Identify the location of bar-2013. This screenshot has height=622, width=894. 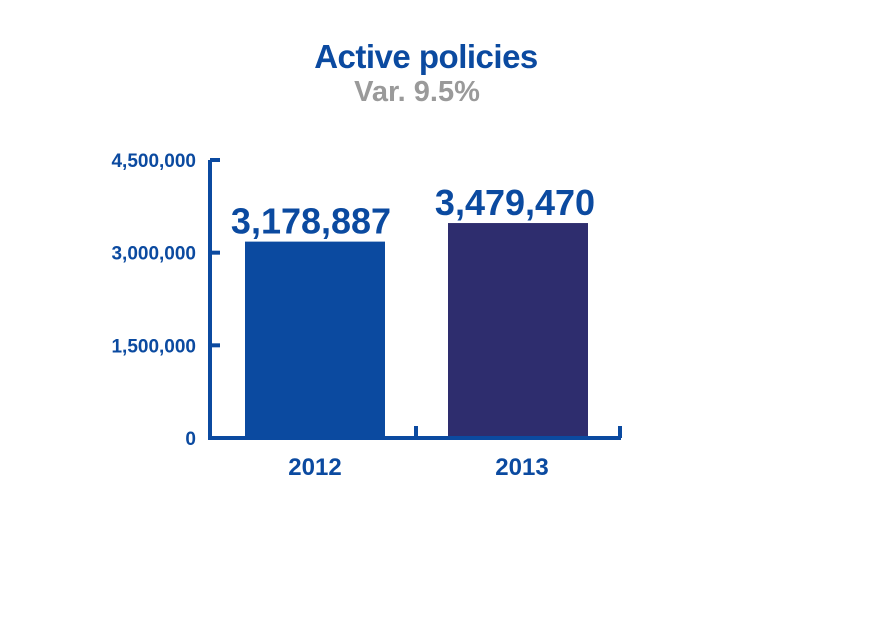
(518, 330).